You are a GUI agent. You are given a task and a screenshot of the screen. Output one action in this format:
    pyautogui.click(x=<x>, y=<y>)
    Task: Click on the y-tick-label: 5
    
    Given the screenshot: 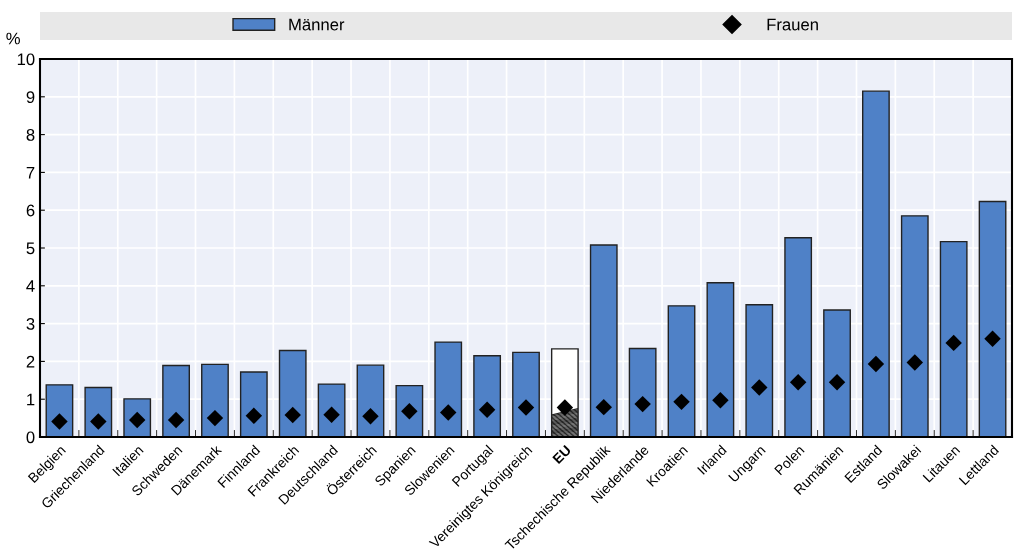 What is the action you would take?
    pyautogui.click(x=30, y=248)
    